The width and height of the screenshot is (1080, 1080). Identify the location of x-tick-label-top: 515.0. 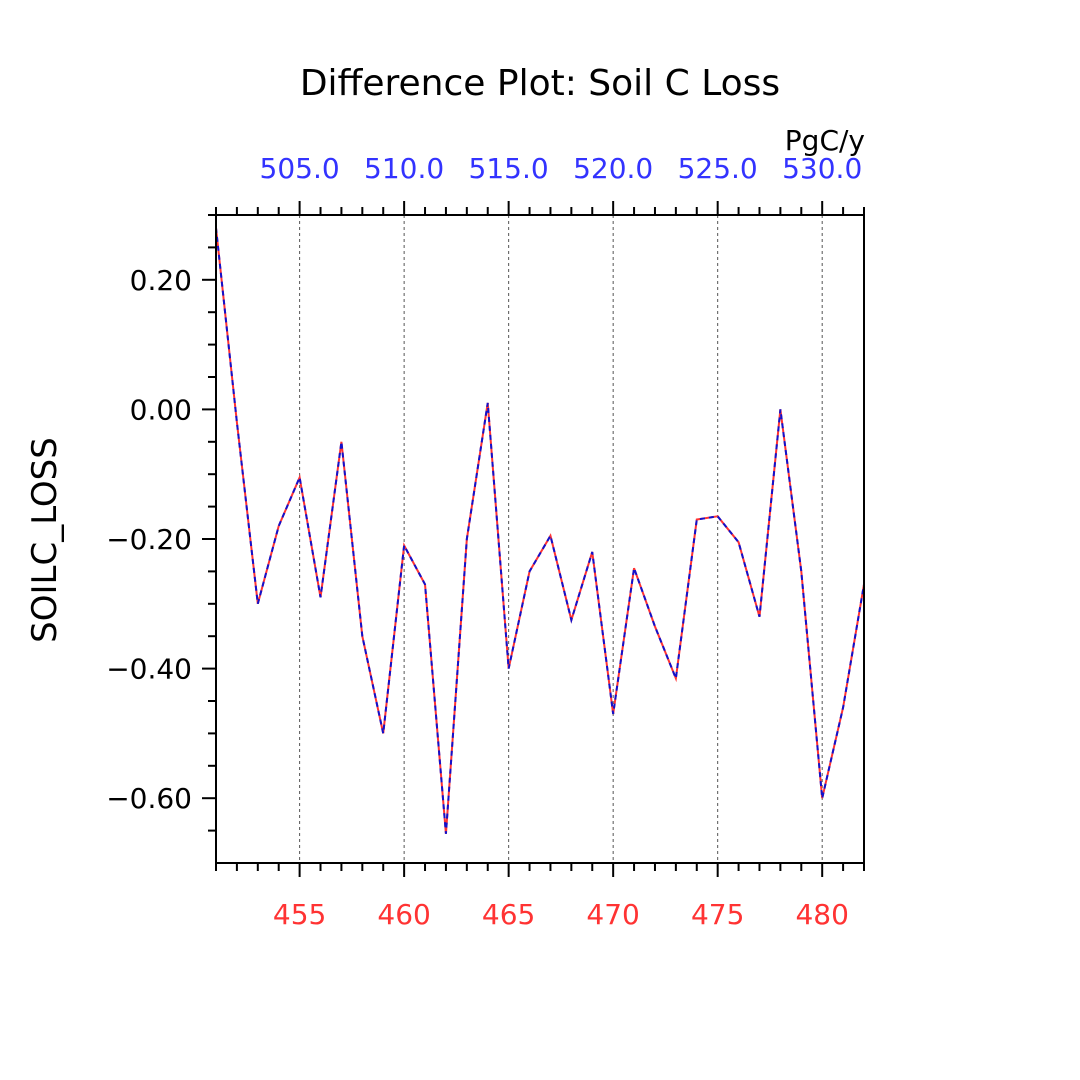
(509, 168).